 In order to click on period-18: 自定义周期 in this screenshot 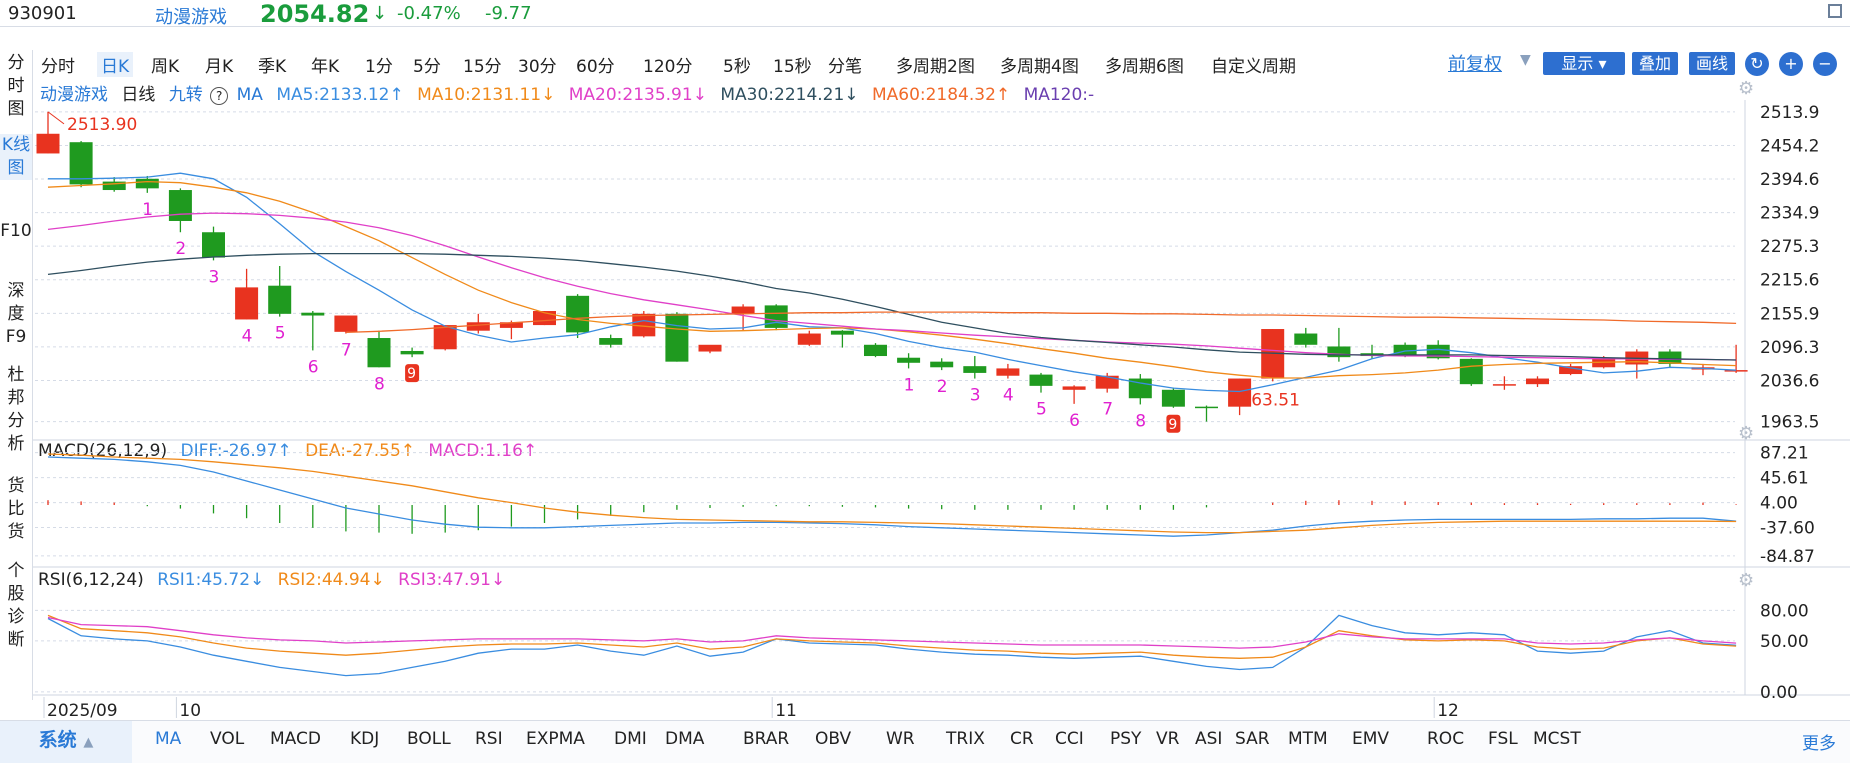, I will do `click(1253, 67)`.